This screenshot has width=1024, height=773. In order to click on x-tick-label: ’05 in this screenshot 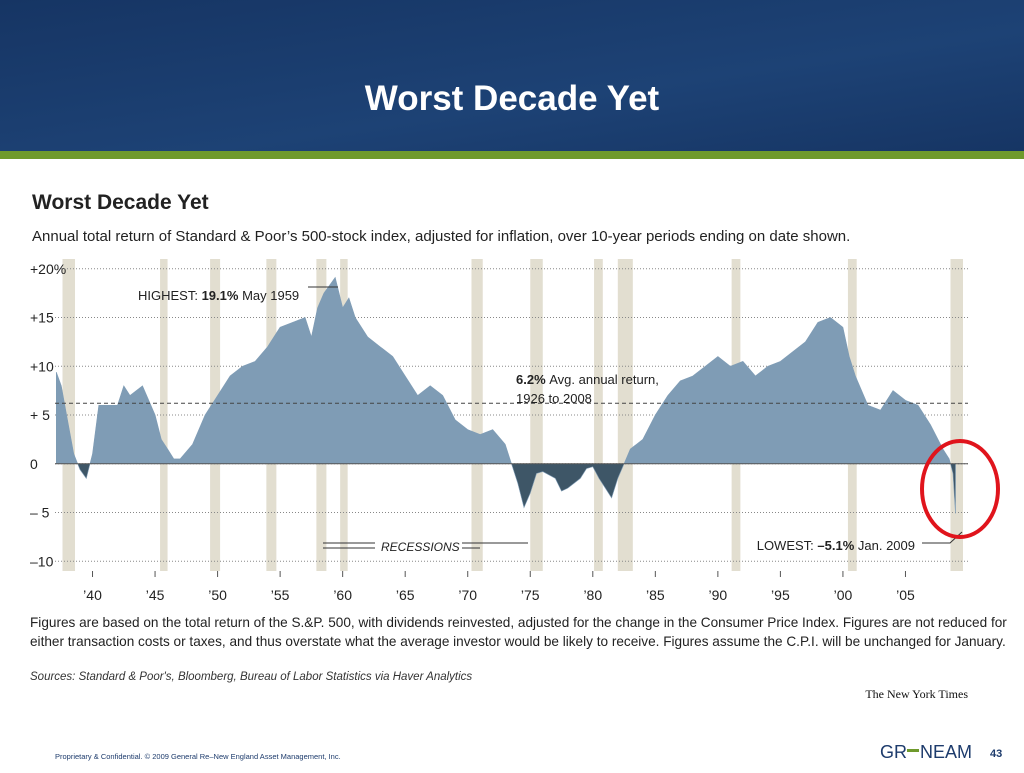, I will do `click(905, 595)`.